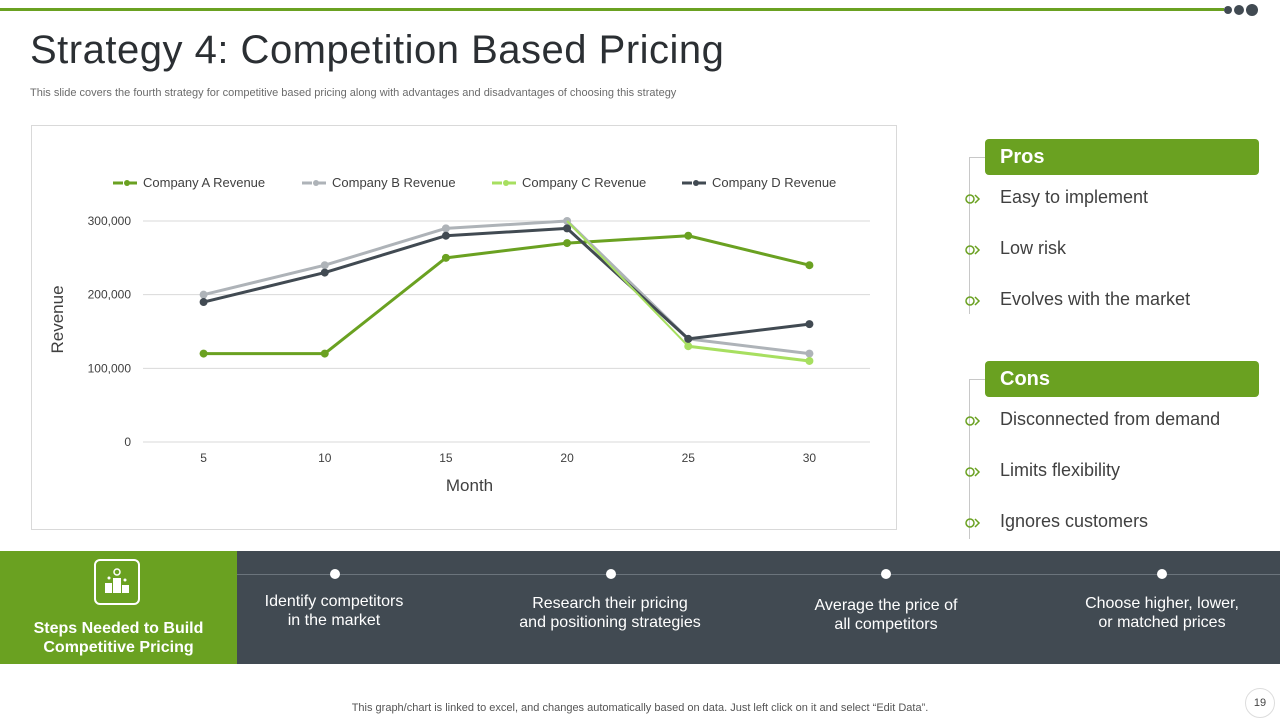 The height and width of the screenshot is (720, 1280). What do you see at coordinates (584, 182) in the screenshot?
I see `legend-label: Company C Revenue` at bounding box center [584, 182].